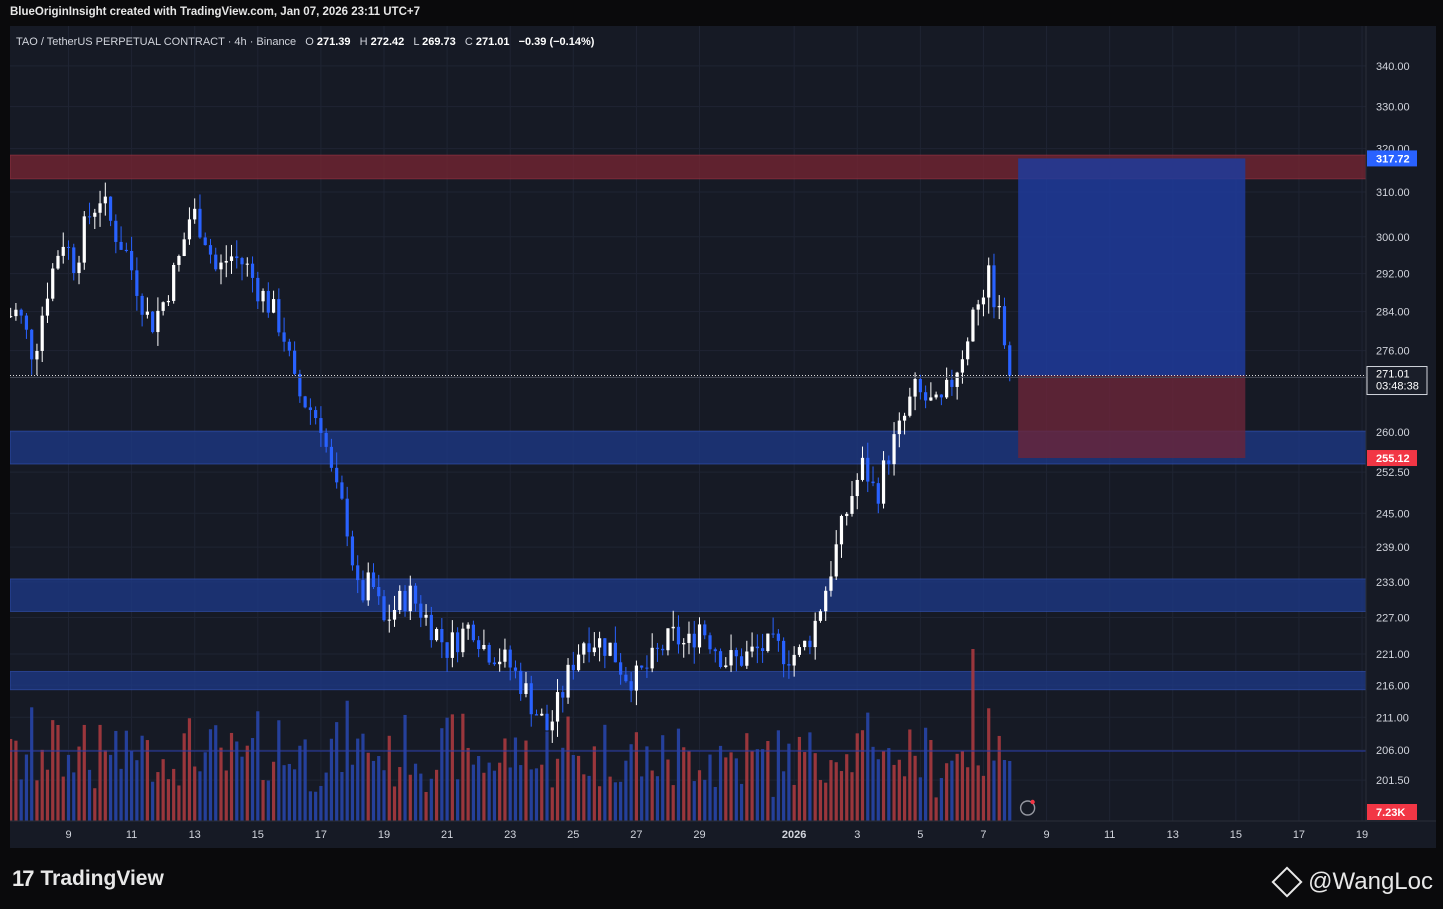 The image size is (1443, 909). Describe the element at coordinates (1236, 835) in the screenshot. I see `time-tick-label: 15` at that location.